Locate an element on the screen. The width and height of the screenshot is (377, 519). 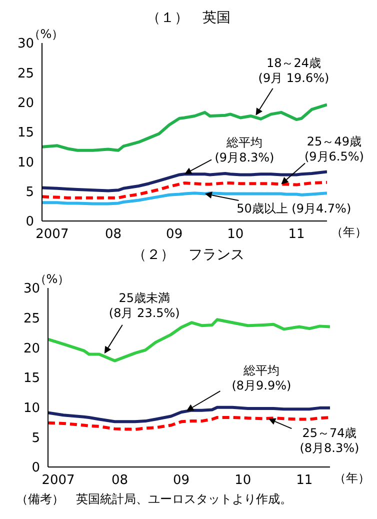
chart-title: （２） フランス is located at coordinates (189, 255).